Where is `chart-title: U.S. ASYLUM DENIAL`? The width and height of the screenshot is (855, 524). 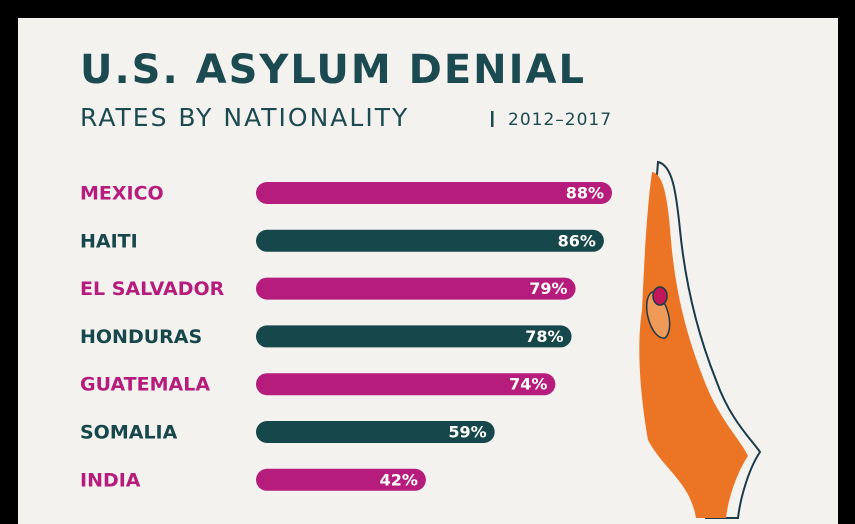
chart-title: U.S. ASYLUM DENIAL is located at coordinates (333, 70).